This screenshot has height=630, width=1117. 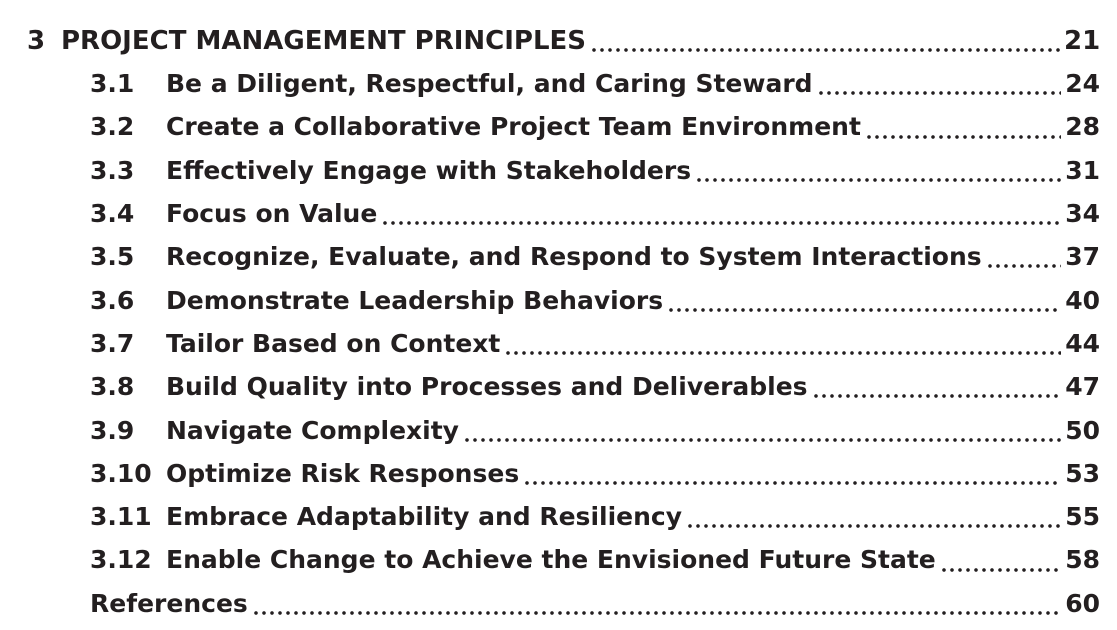 I want to click on section-title: Demonstrate Leadership Behaviors, so click(x=415, y=300).